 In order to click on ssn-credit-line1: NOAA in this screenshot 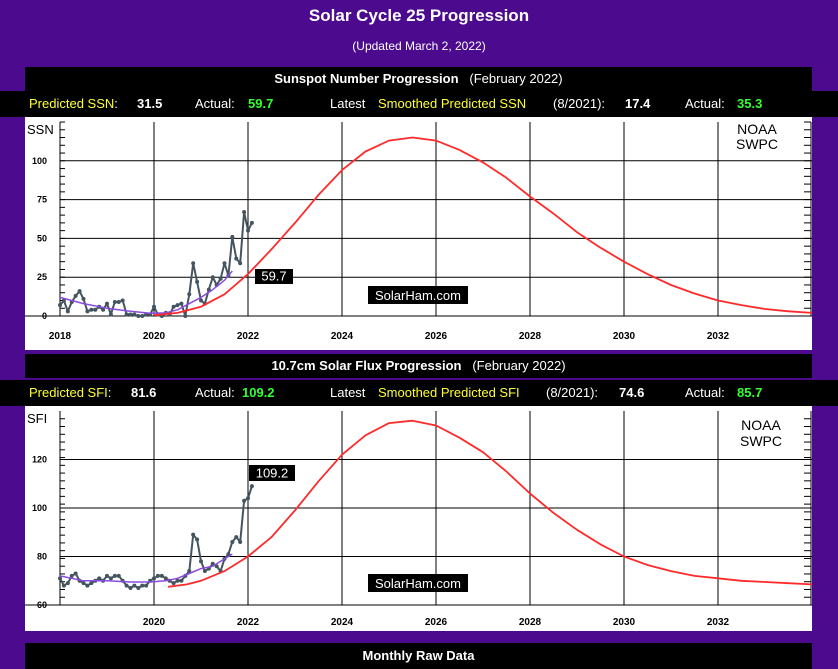, I will do `click(757, 129)`.